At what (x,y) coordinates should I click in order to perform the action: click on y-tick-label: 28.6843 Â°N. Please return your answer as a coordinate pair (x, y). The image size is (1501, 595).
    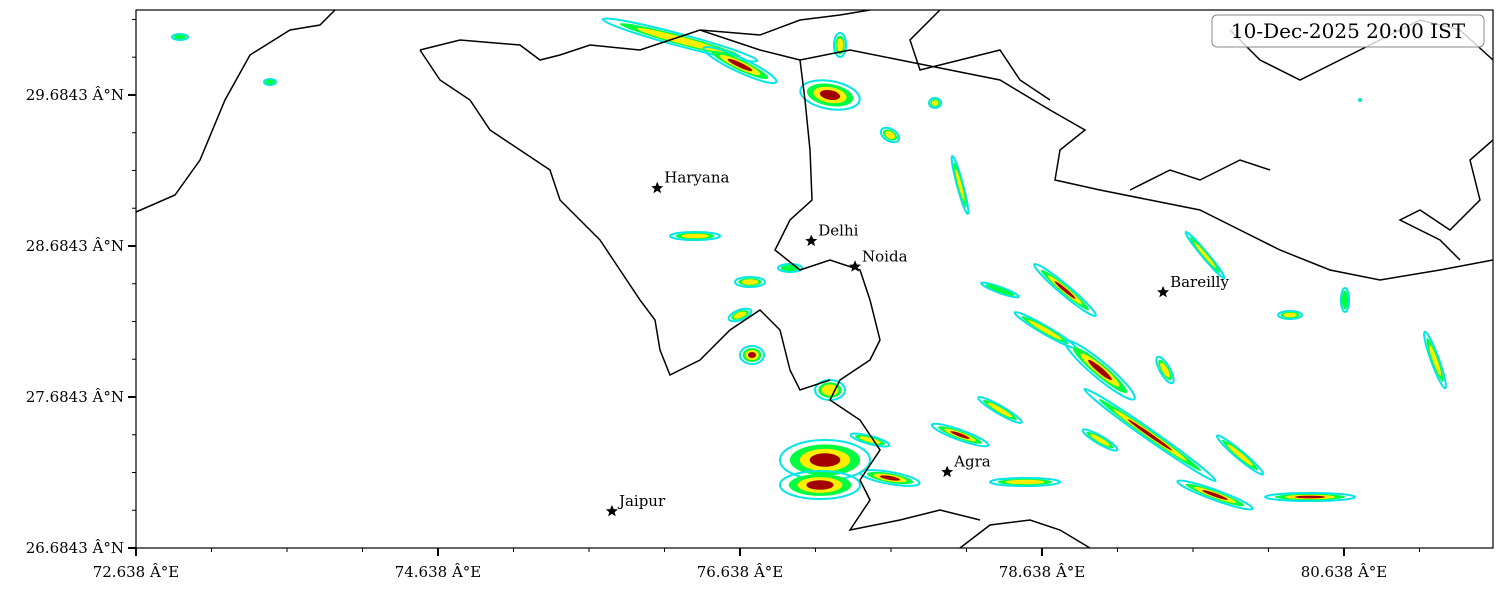
    Looking at the image, I should click on (75, 246).